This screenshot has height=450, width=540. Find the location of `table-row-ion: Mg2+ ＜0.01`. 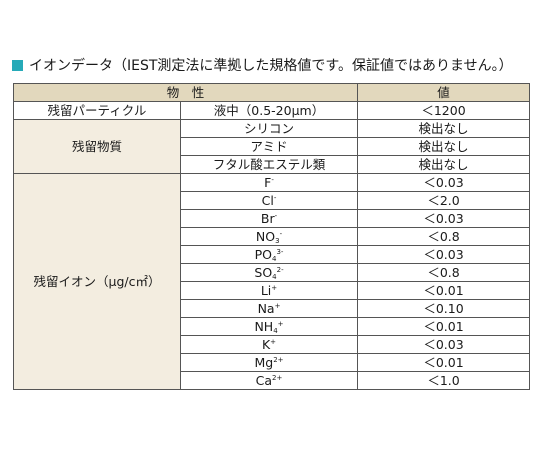

table-row-ion: Mg2+ ＜0.01 is located at coordinates (272, 362).